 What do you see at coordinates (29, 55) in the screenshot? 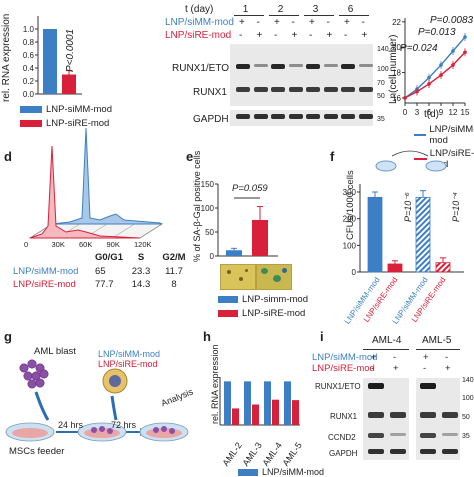
I see `y-tick-label: 0.6` at bounding box center [29, 55].